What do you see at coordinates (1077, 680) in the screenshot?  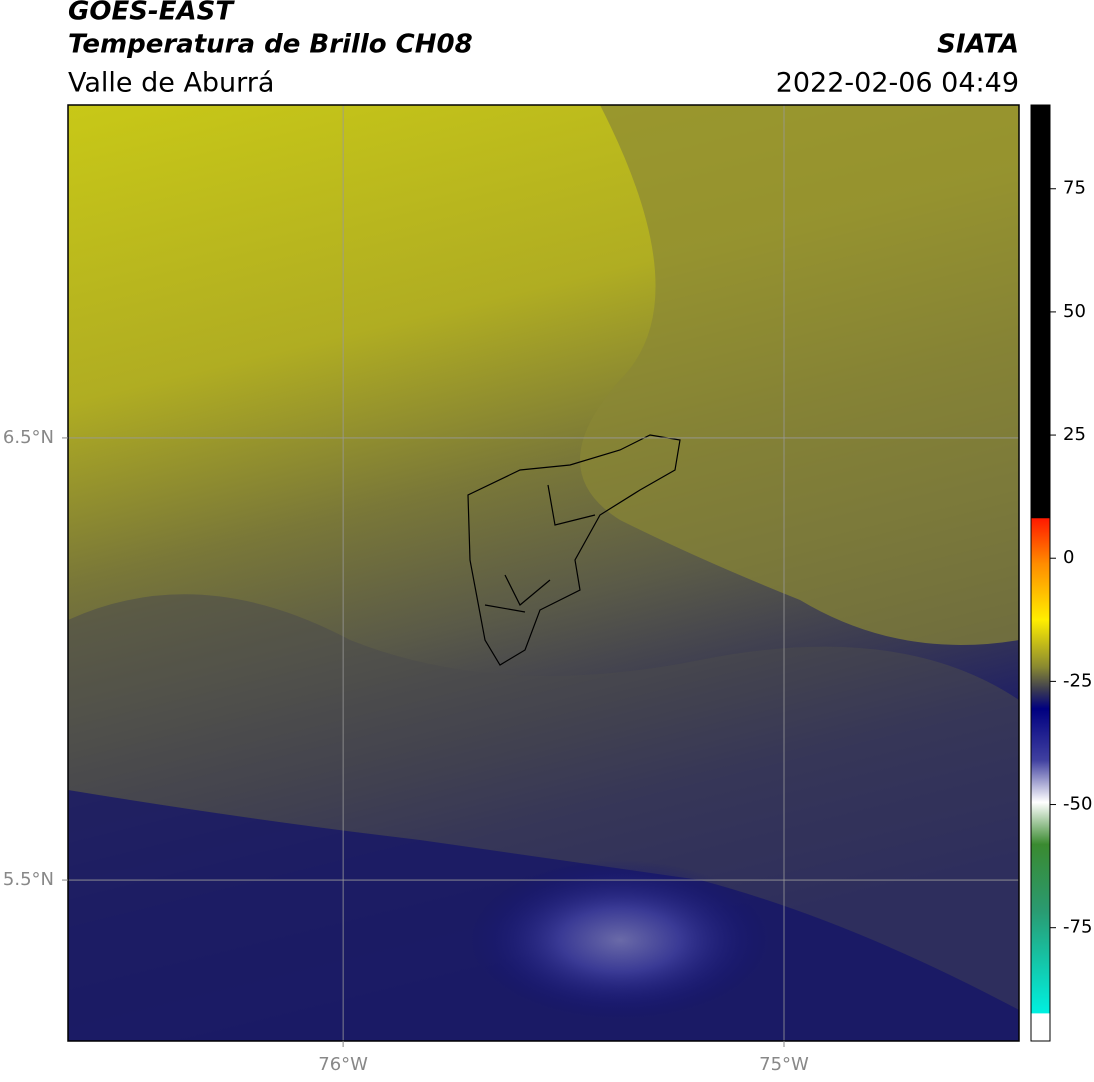 I see `colorbar-tick-label: -25` at bounding box center [1077, 680].